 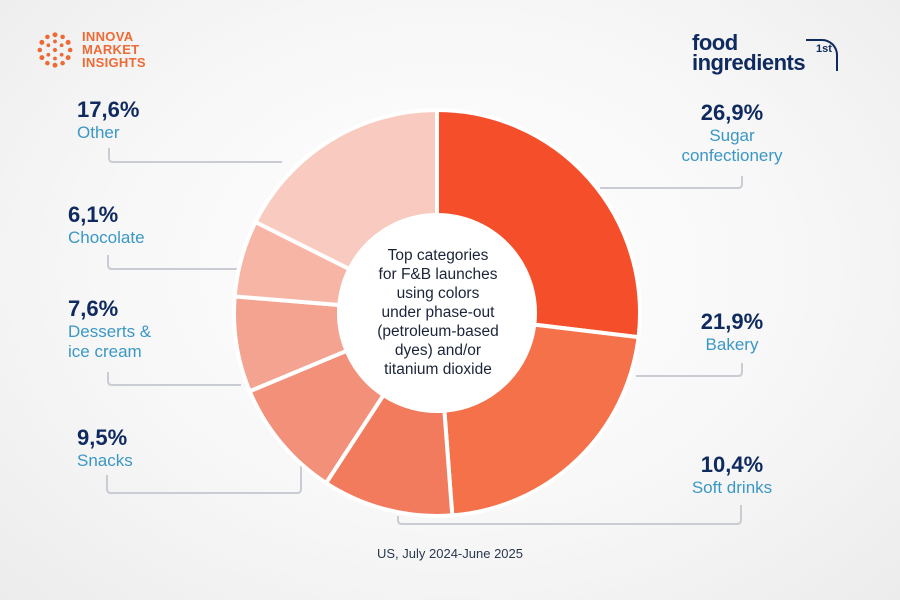 What do you see at coordinates (824, 49) in the screenshot?
I see `logo-1st: 1st` at bounding box center [824, 49].